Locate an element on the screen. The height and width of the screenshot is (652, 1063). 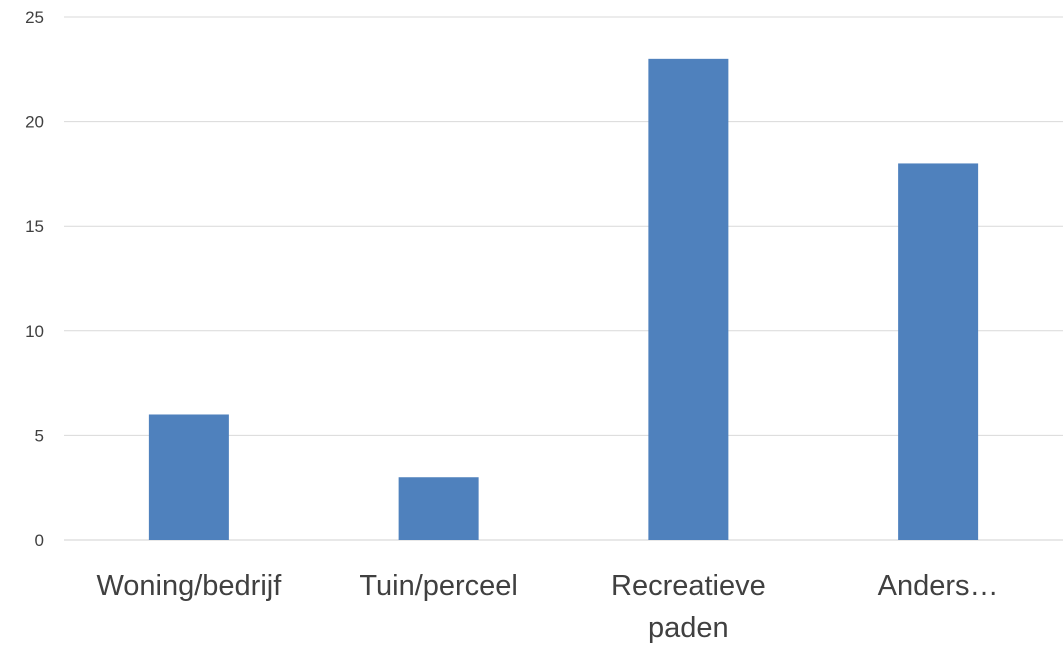
y-tick-label: 0 is located at coordinates (39, 540).